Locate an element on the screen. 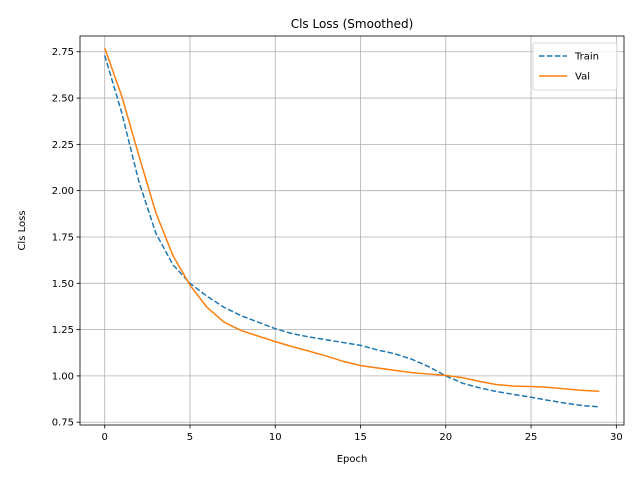  legend: Train Val is located at coordinates (575, 66).